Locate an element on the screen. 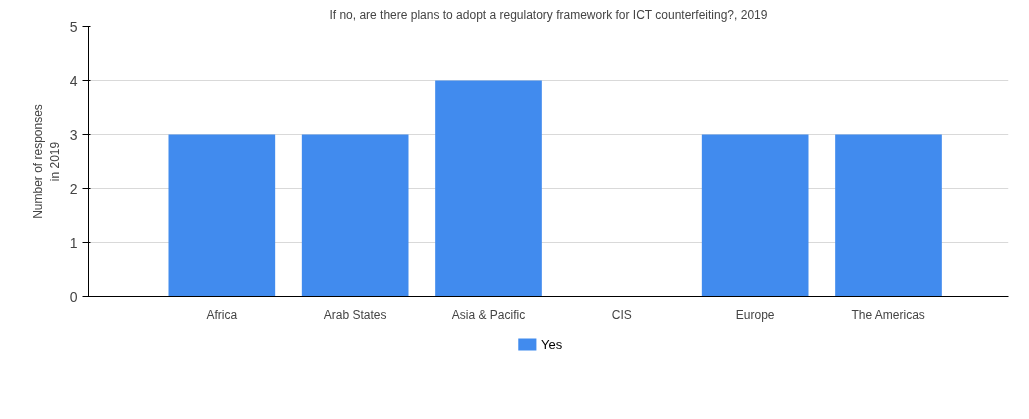  x-tick-label: CIS is located at coordinates (621, 314).